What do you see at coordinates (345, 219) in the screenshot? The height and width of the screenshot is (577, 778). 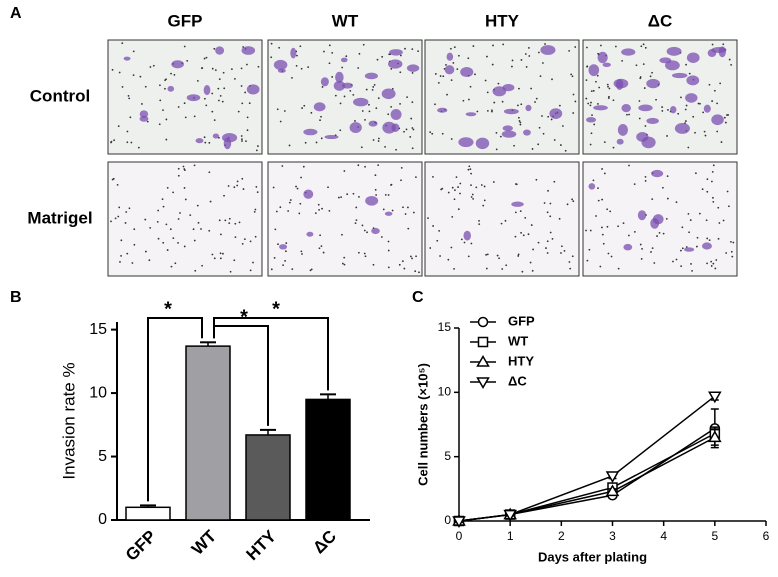 I see `micrograph` at bounding box center [345, 219].